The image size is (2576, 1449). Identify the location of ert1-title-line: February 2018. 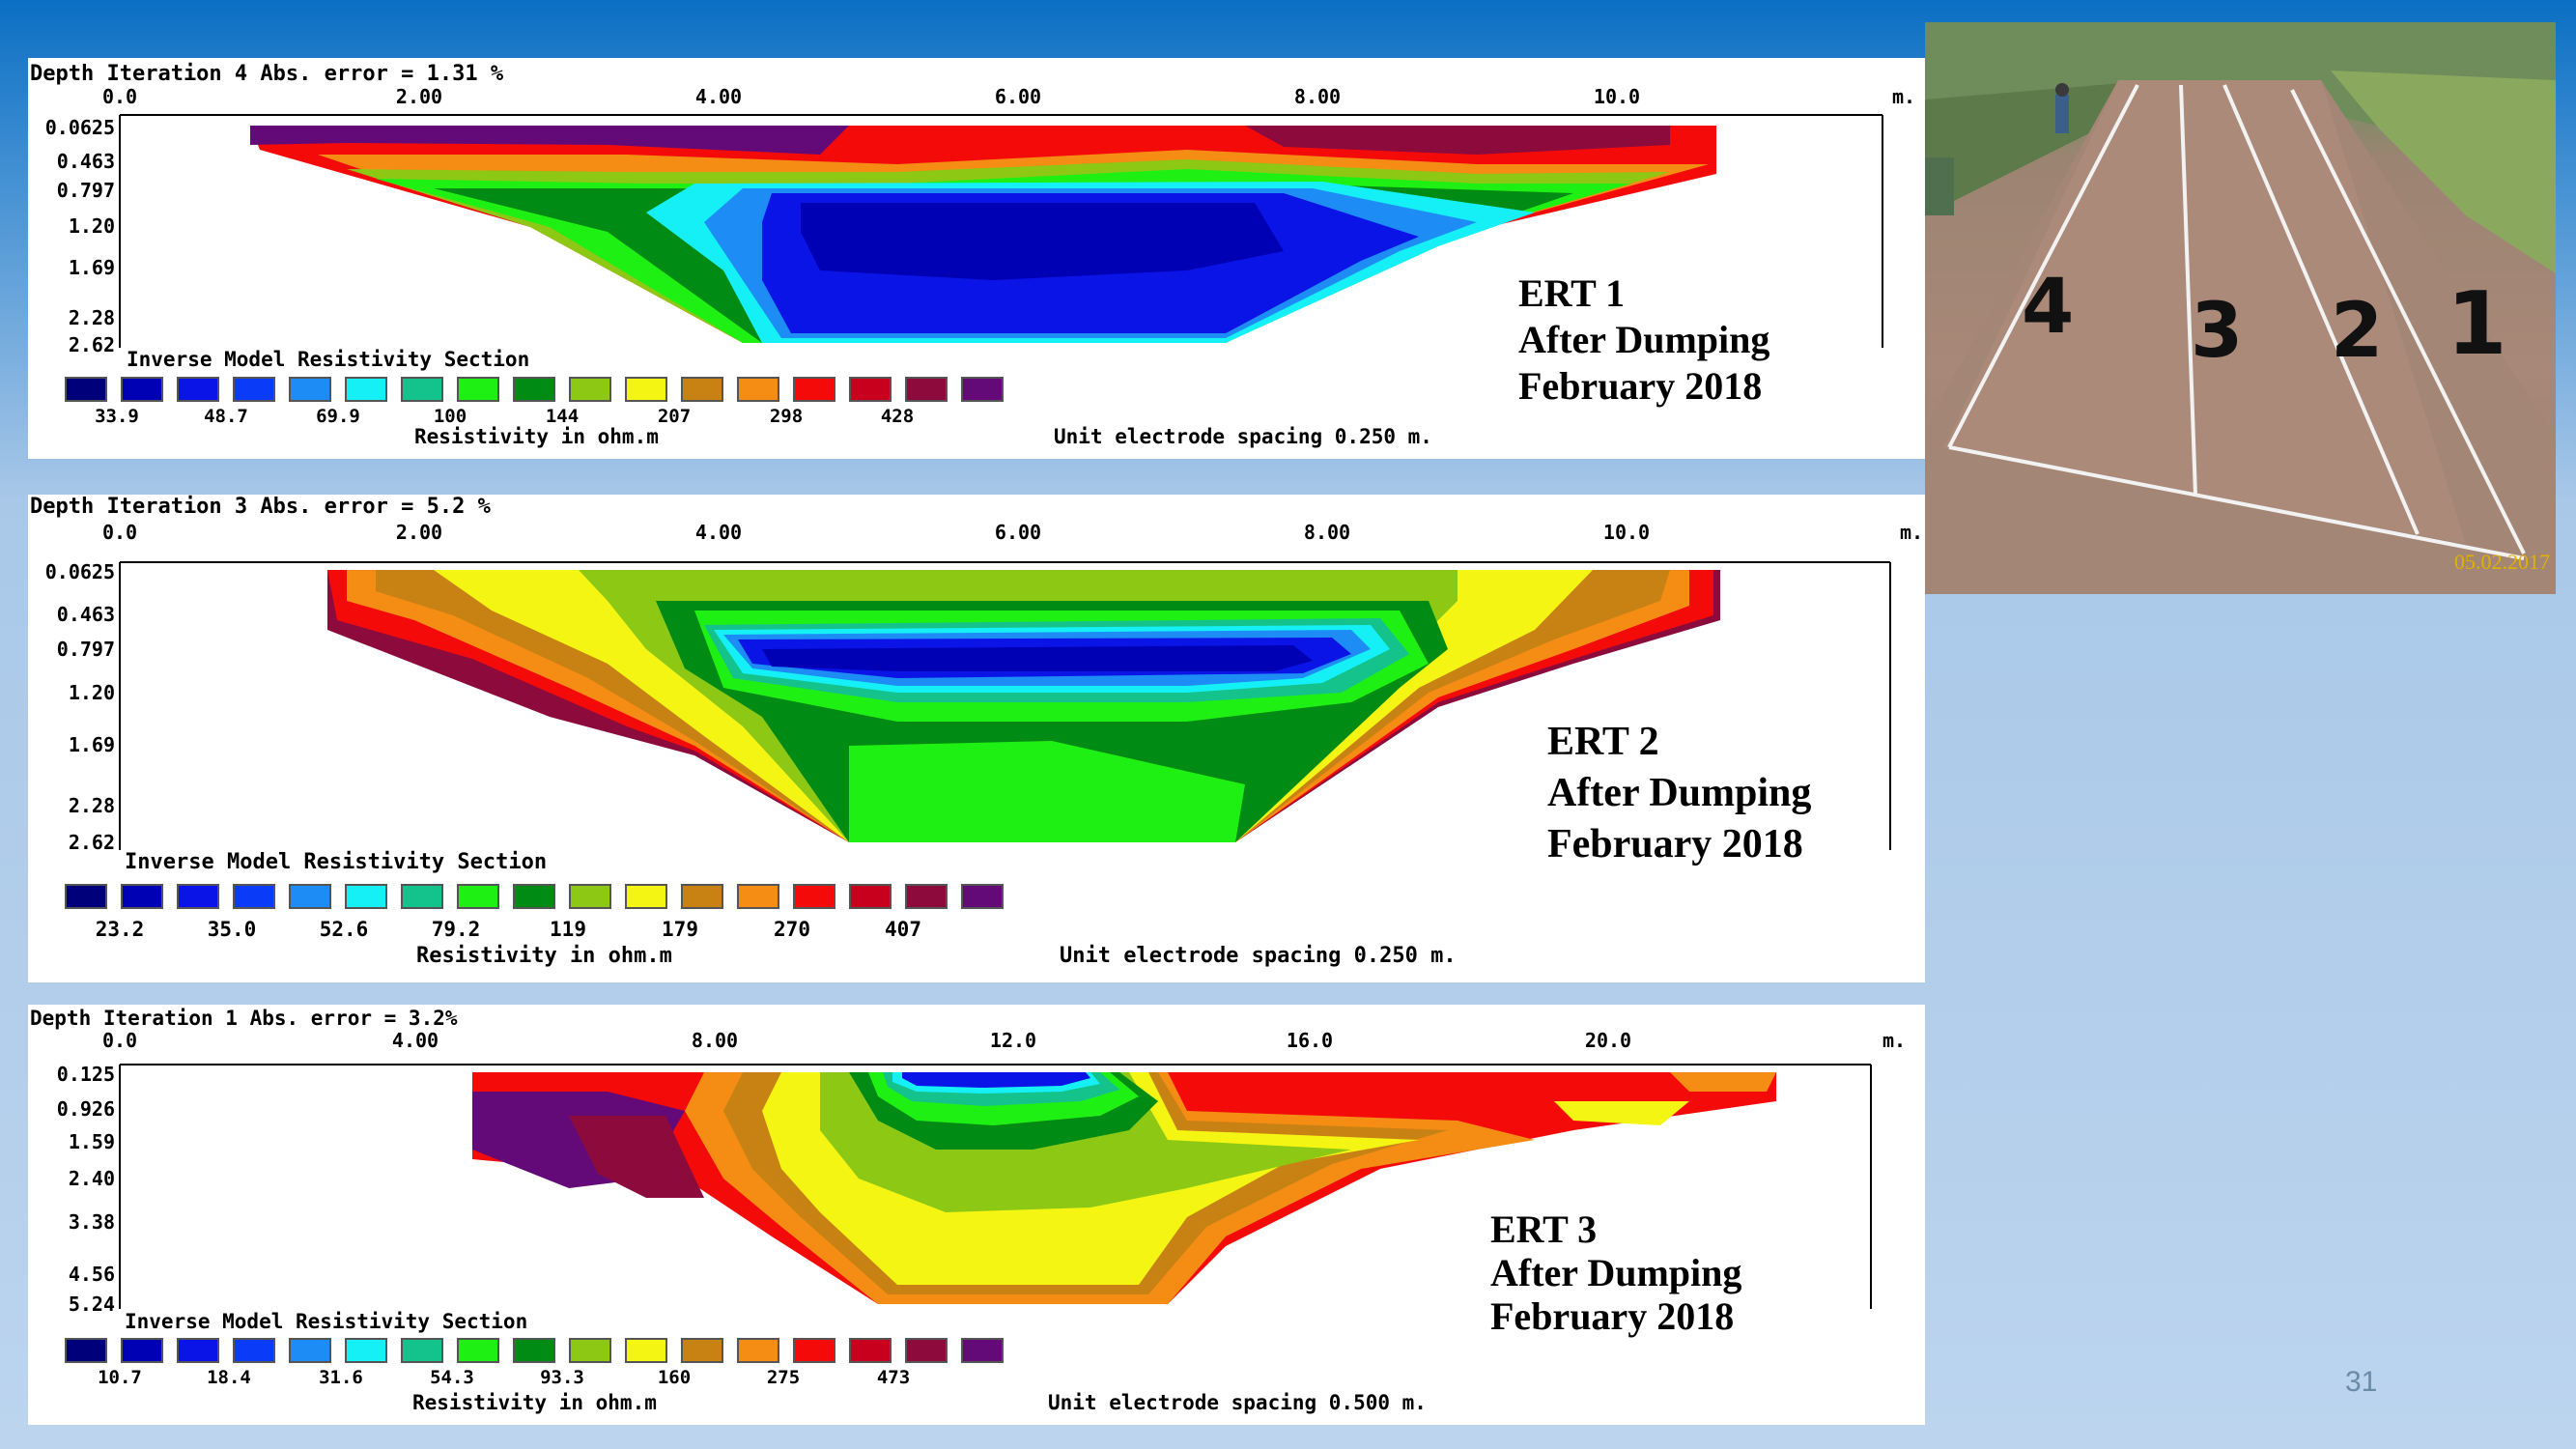
(1640, 386).